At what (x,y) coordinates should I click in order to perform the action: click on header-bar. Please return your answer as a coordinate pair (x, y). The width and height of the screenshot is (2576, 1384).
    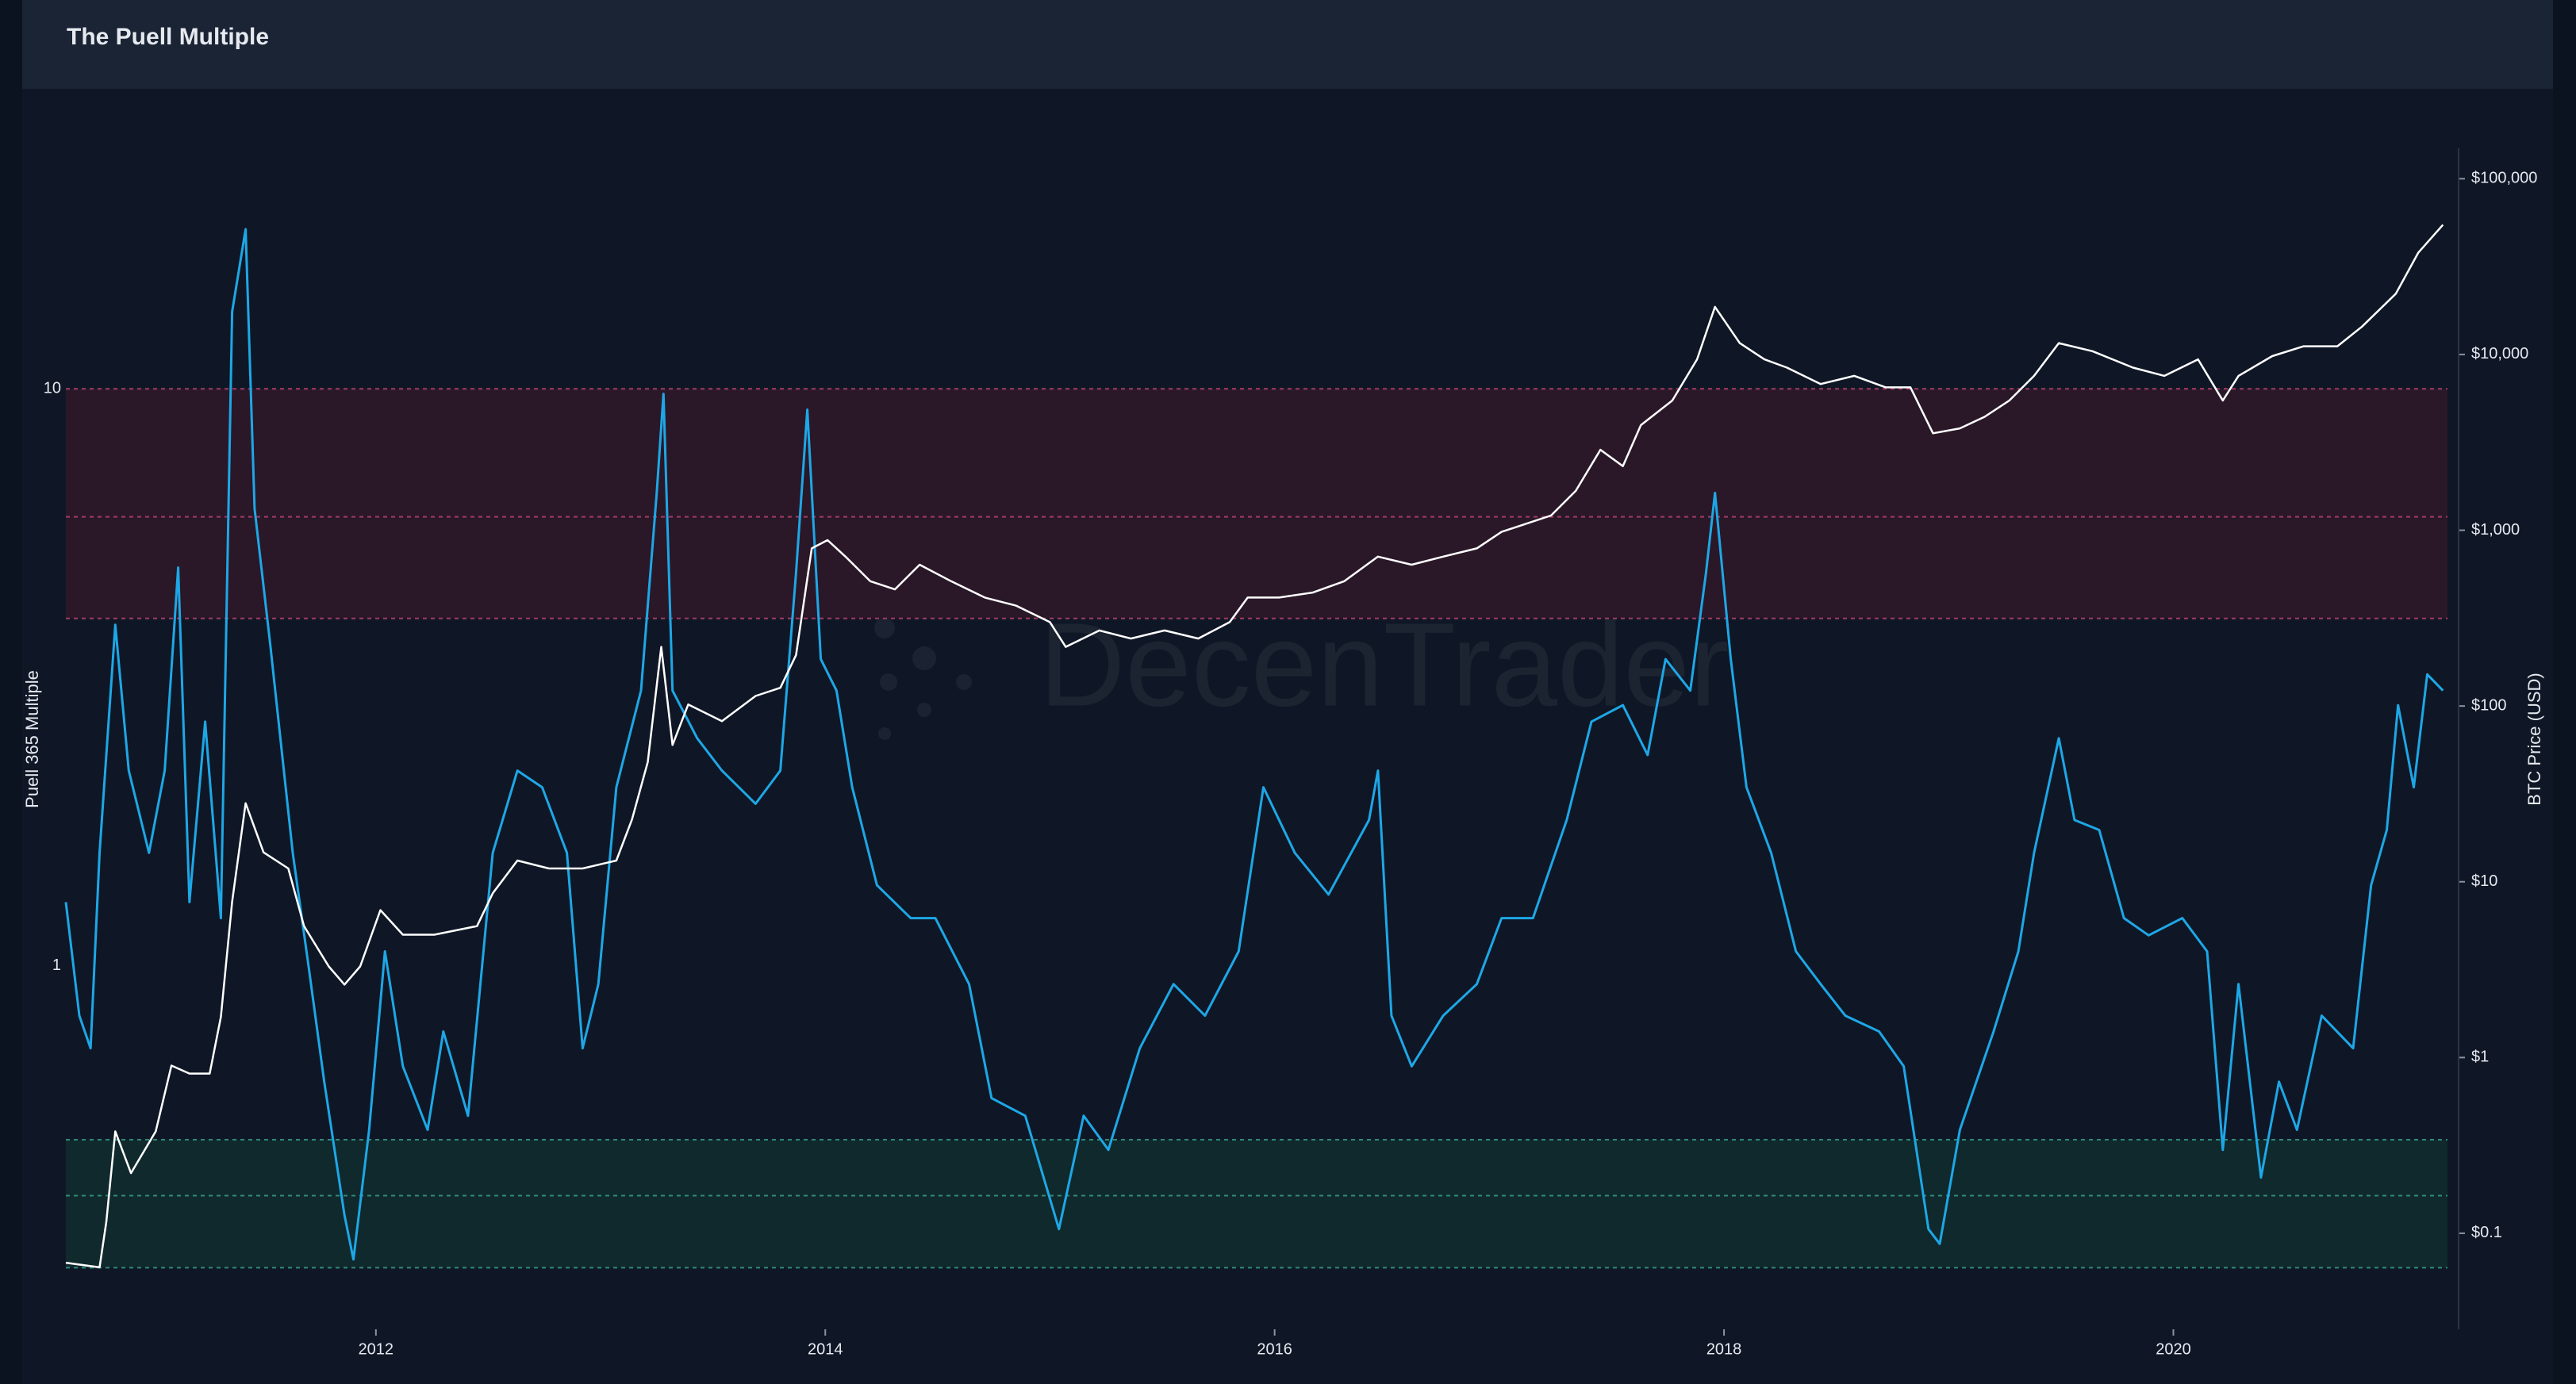
    Looking at the image, I should click on (1287, 44).